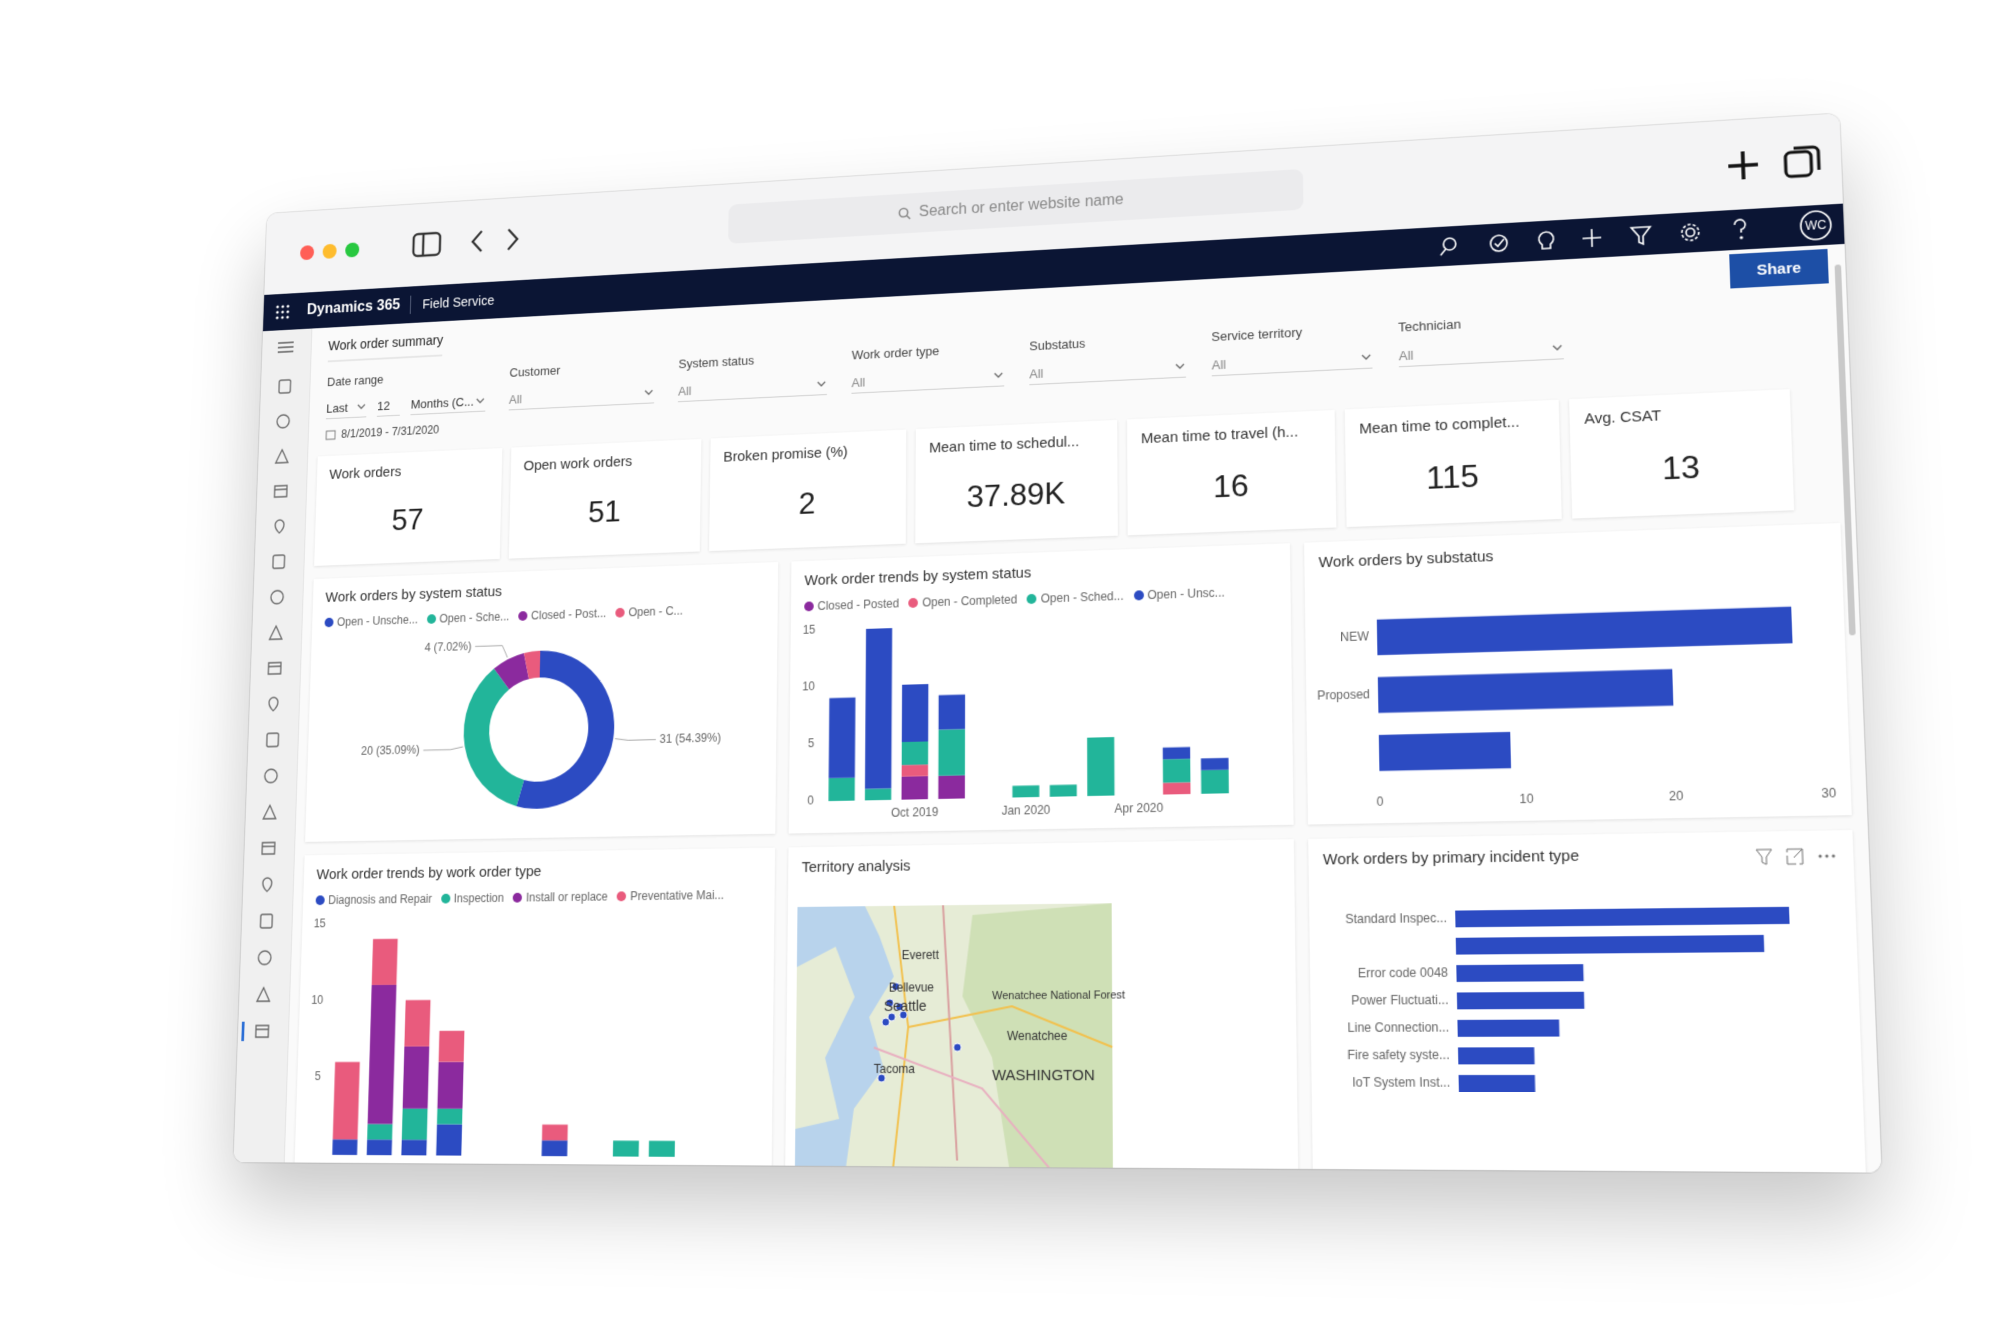  I want to click on map-land, so click(825, 1038).